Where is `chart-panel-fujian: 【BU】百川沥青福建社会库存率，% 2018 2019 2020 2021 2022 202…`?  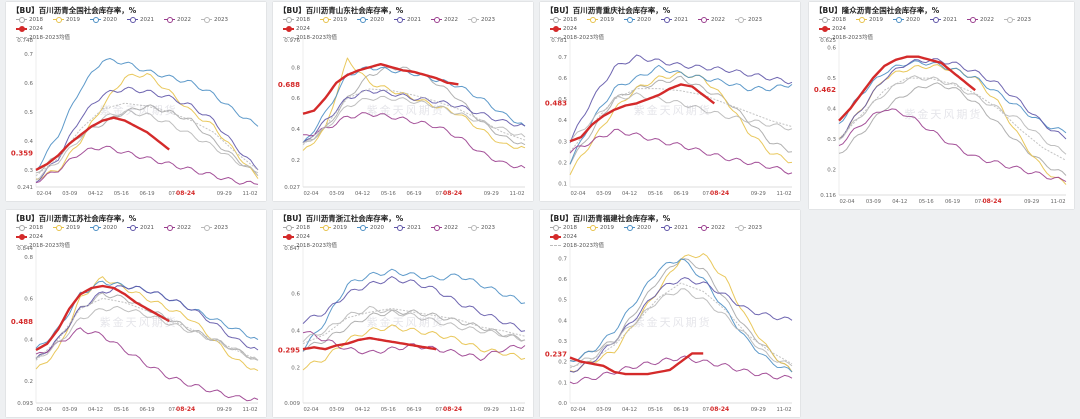 chart-panel-fujian: 【BU】百川沥青福建社会库存率，% 2018 2019 2020 2021 2022 202… is located at coordinates (670, 313).